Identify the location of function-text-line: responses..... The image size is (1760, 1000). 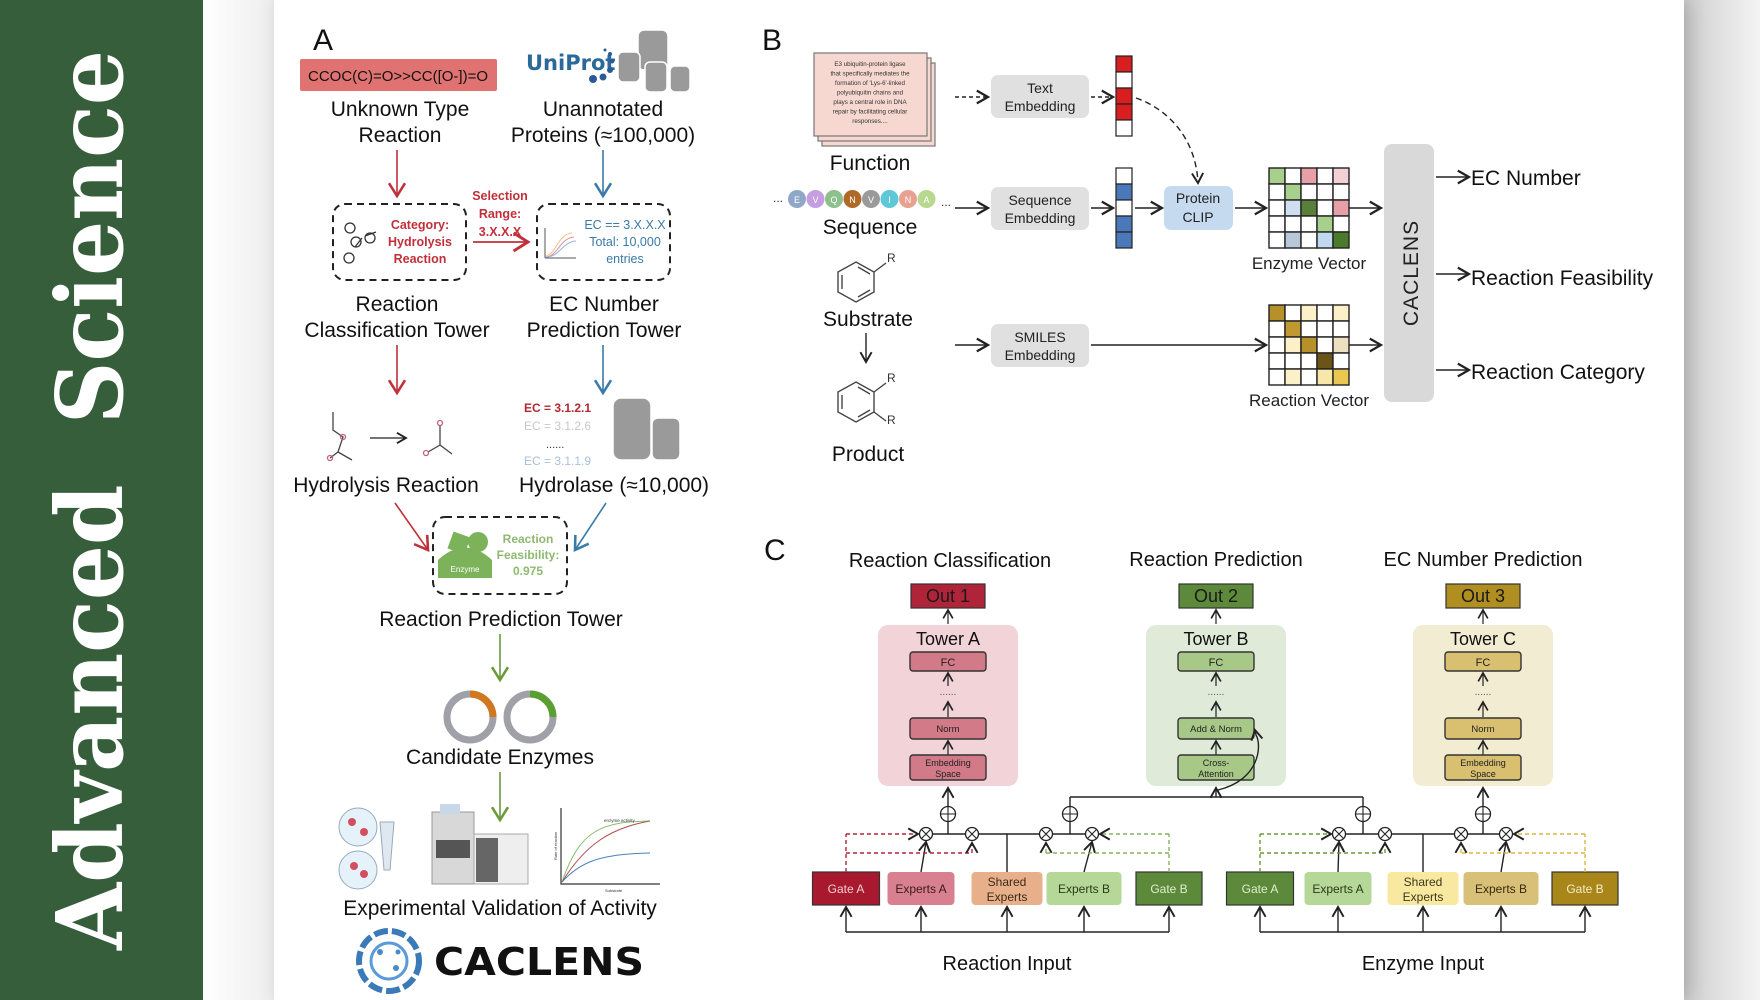
(870, 121).